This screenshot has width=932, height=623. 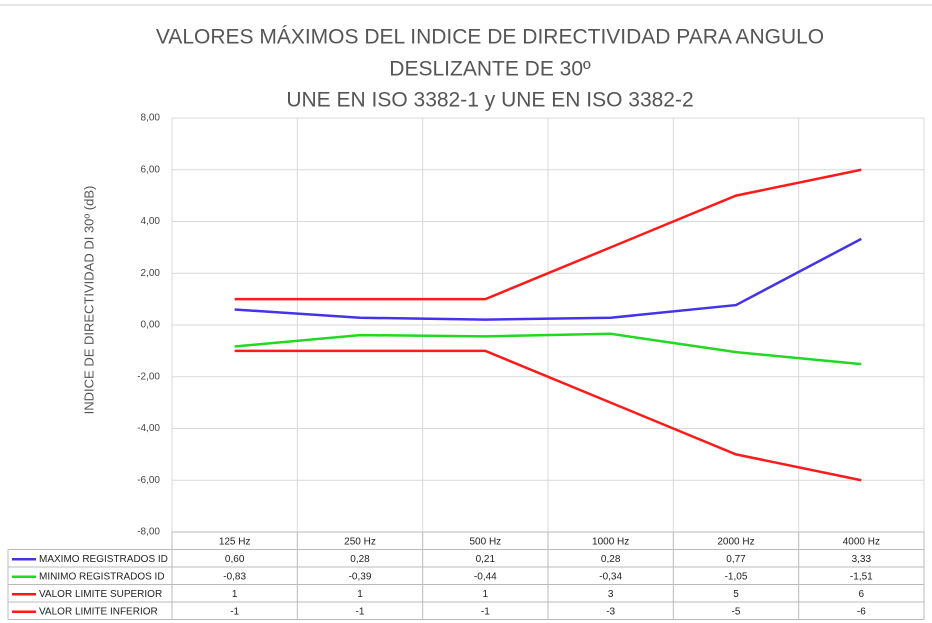 I want to click on y-tick-label: 4,00, so click(x=151, y=221).